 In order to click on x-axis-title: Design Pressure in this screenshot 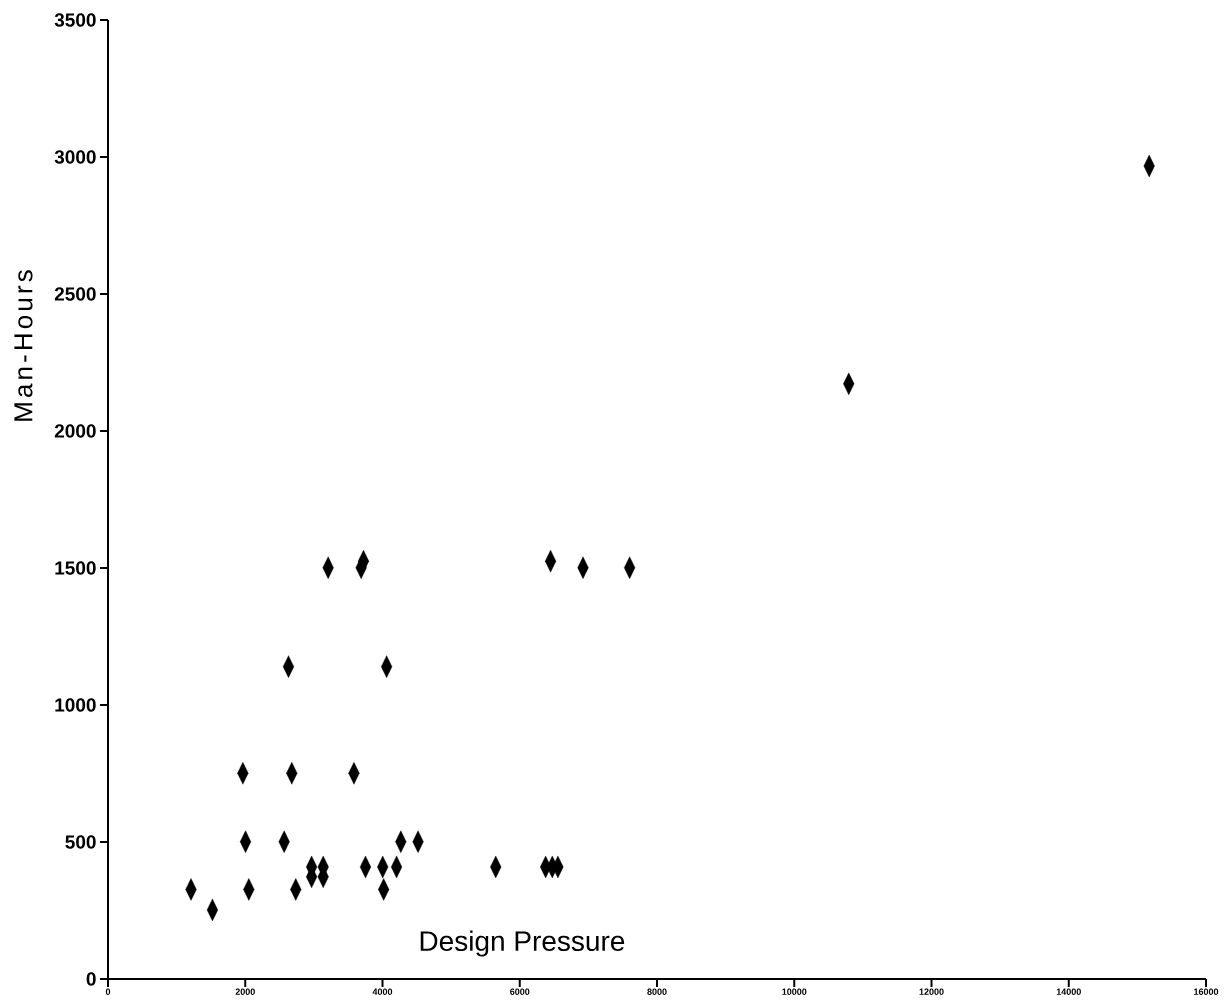, I will do `click(522, 943)`.